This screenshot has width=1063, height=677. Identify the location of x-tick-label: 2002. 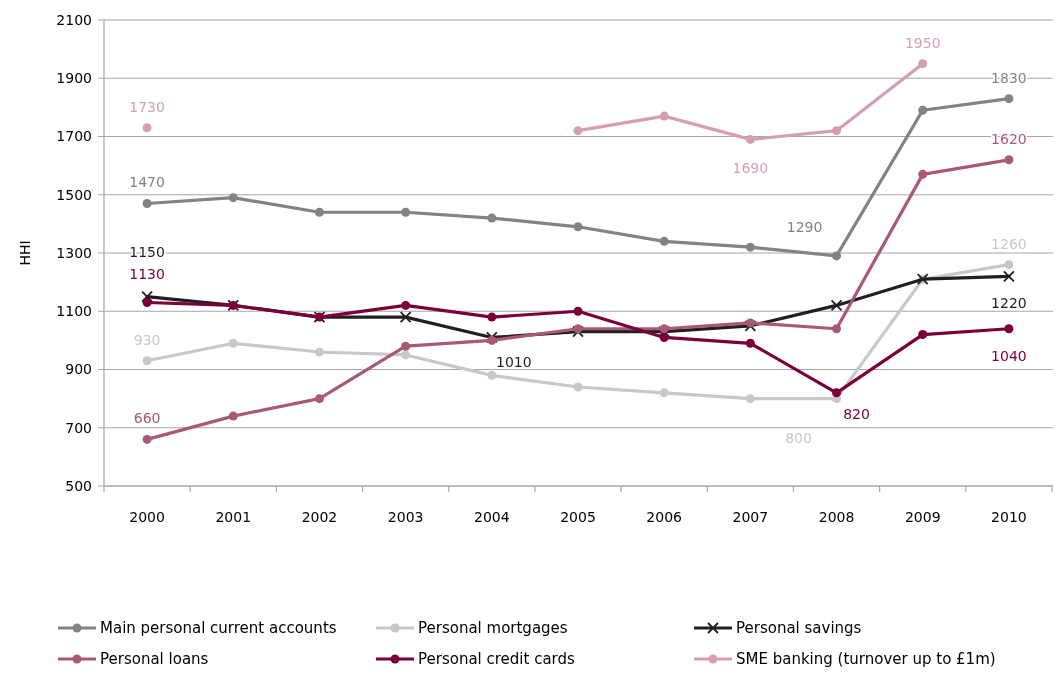
(319, 517).